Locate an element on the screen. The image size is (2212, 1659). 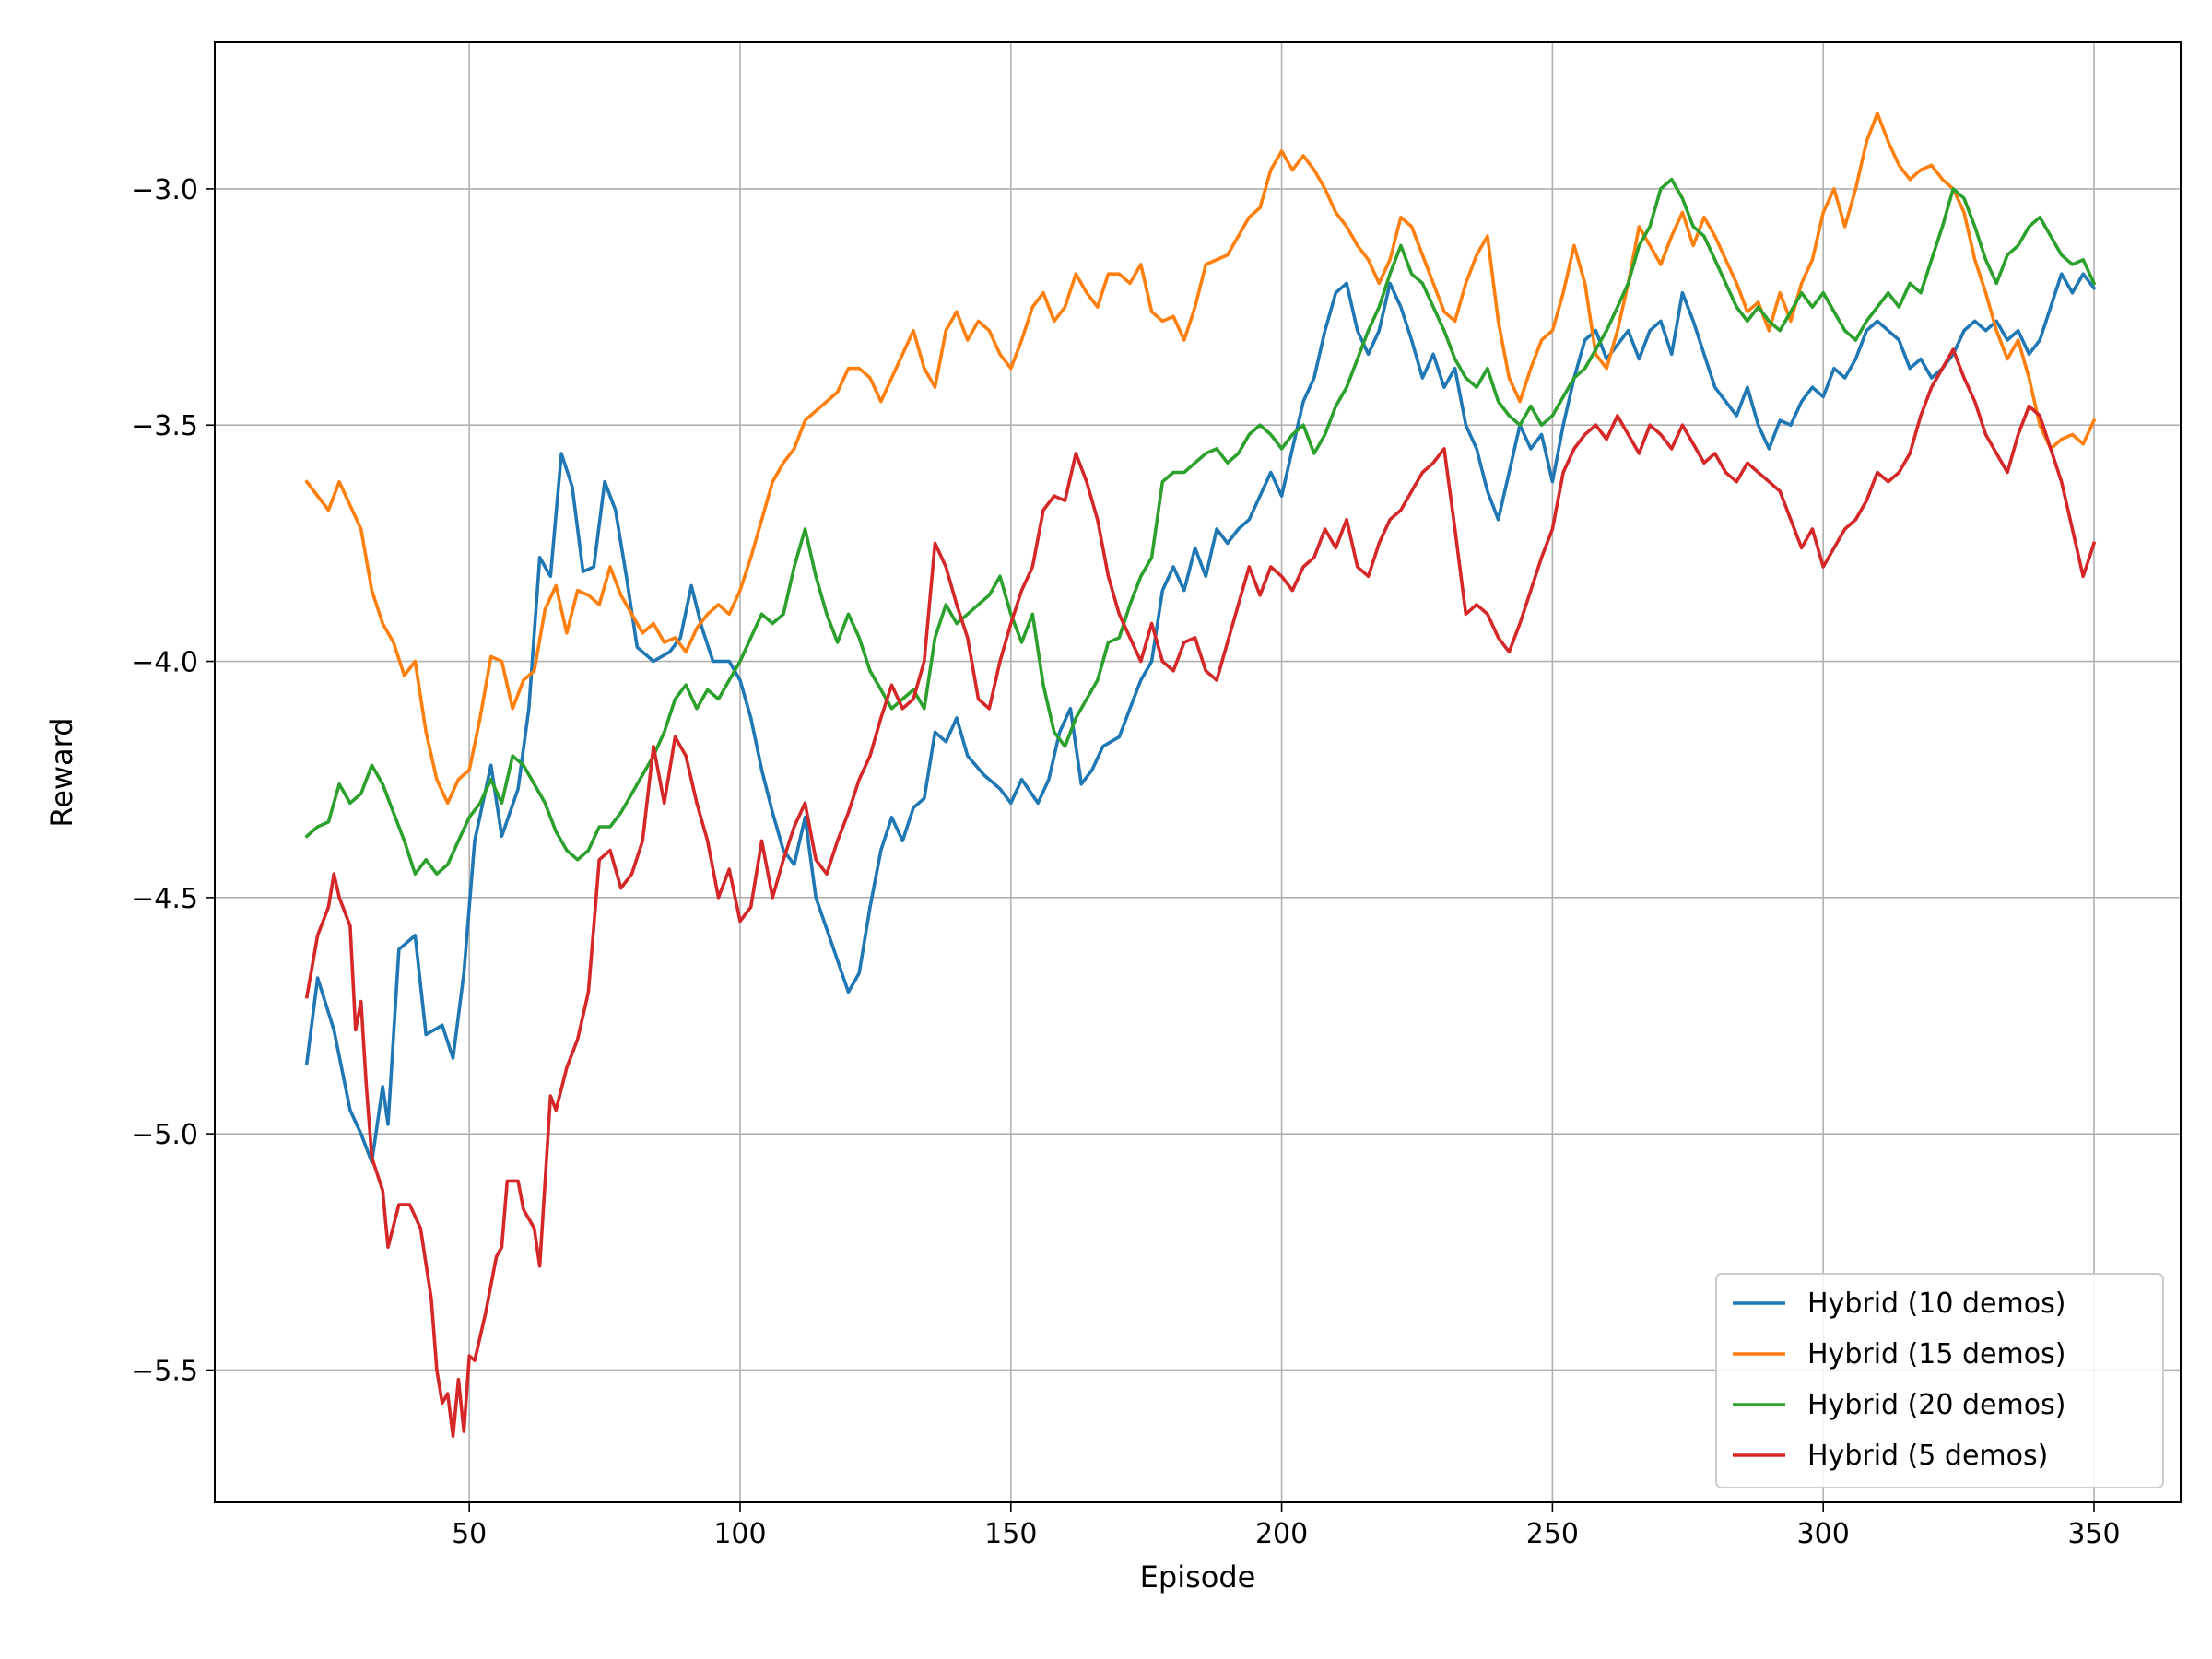
x-tick-label: 300 is located at coordinates (1823, 1534).